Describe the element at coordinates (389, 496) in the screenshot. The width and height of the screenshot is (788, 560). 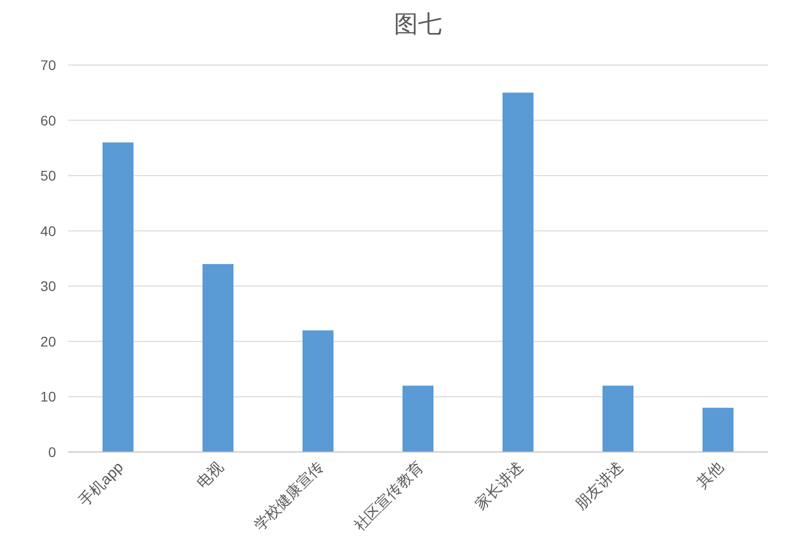
I see `x-tick-label: 社区宣传教育` at that location.